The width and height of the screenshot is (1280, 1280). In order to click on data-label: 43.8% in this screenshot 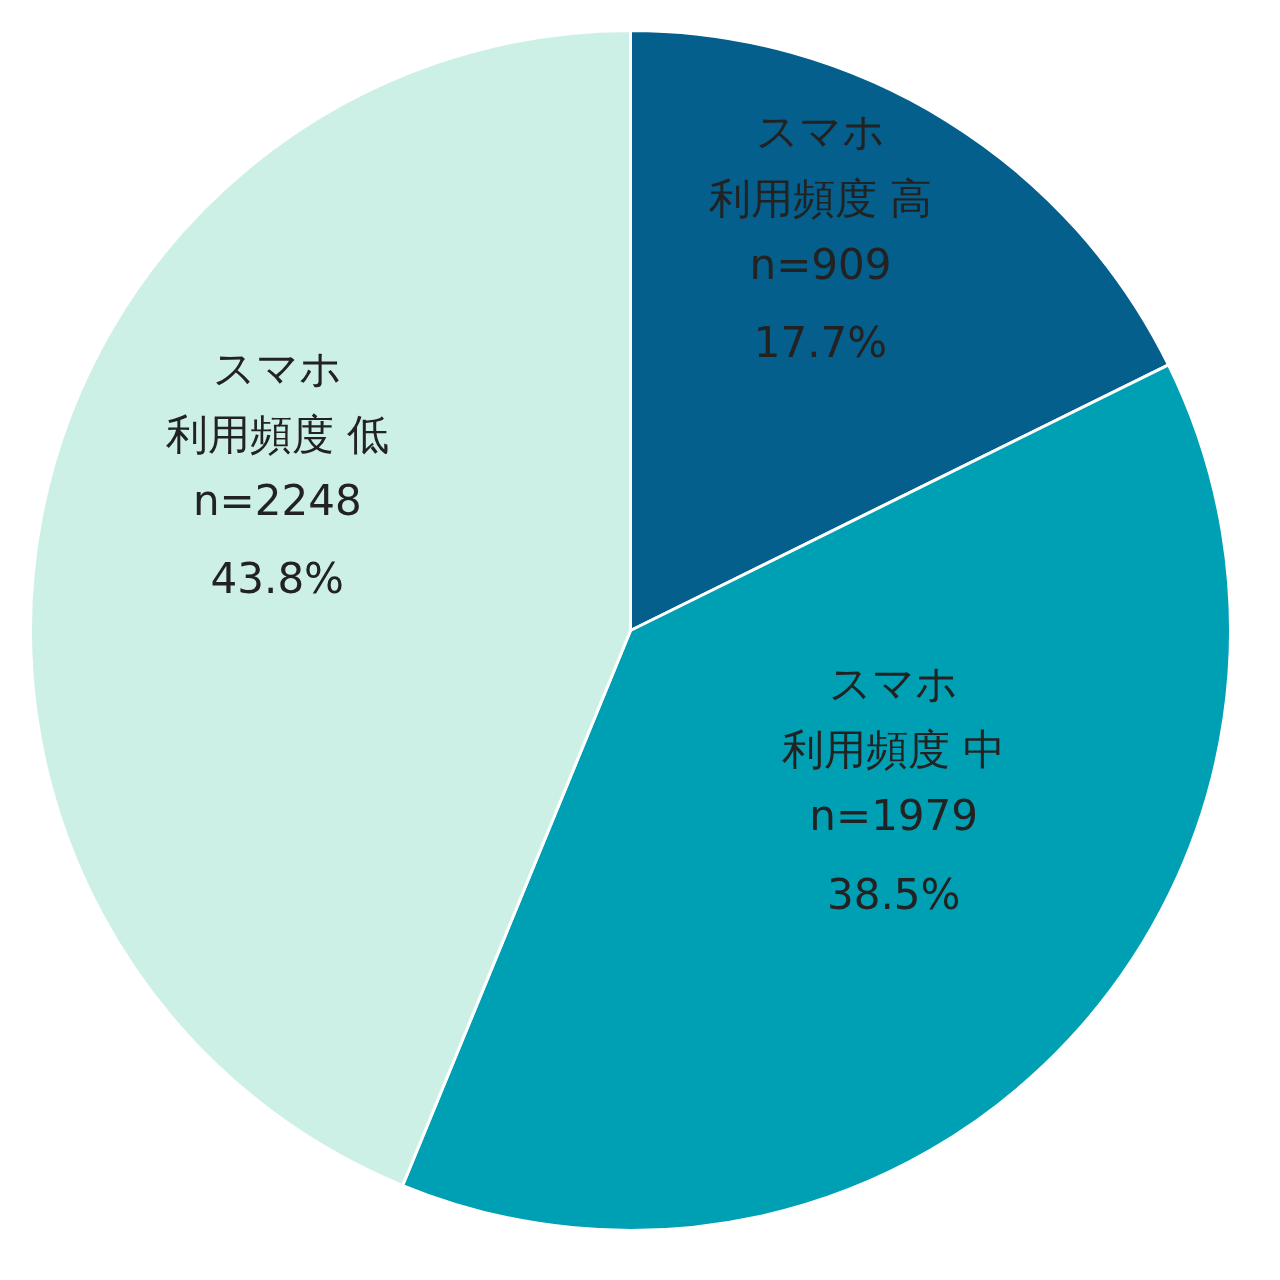, I will do `click(277, 579)`.